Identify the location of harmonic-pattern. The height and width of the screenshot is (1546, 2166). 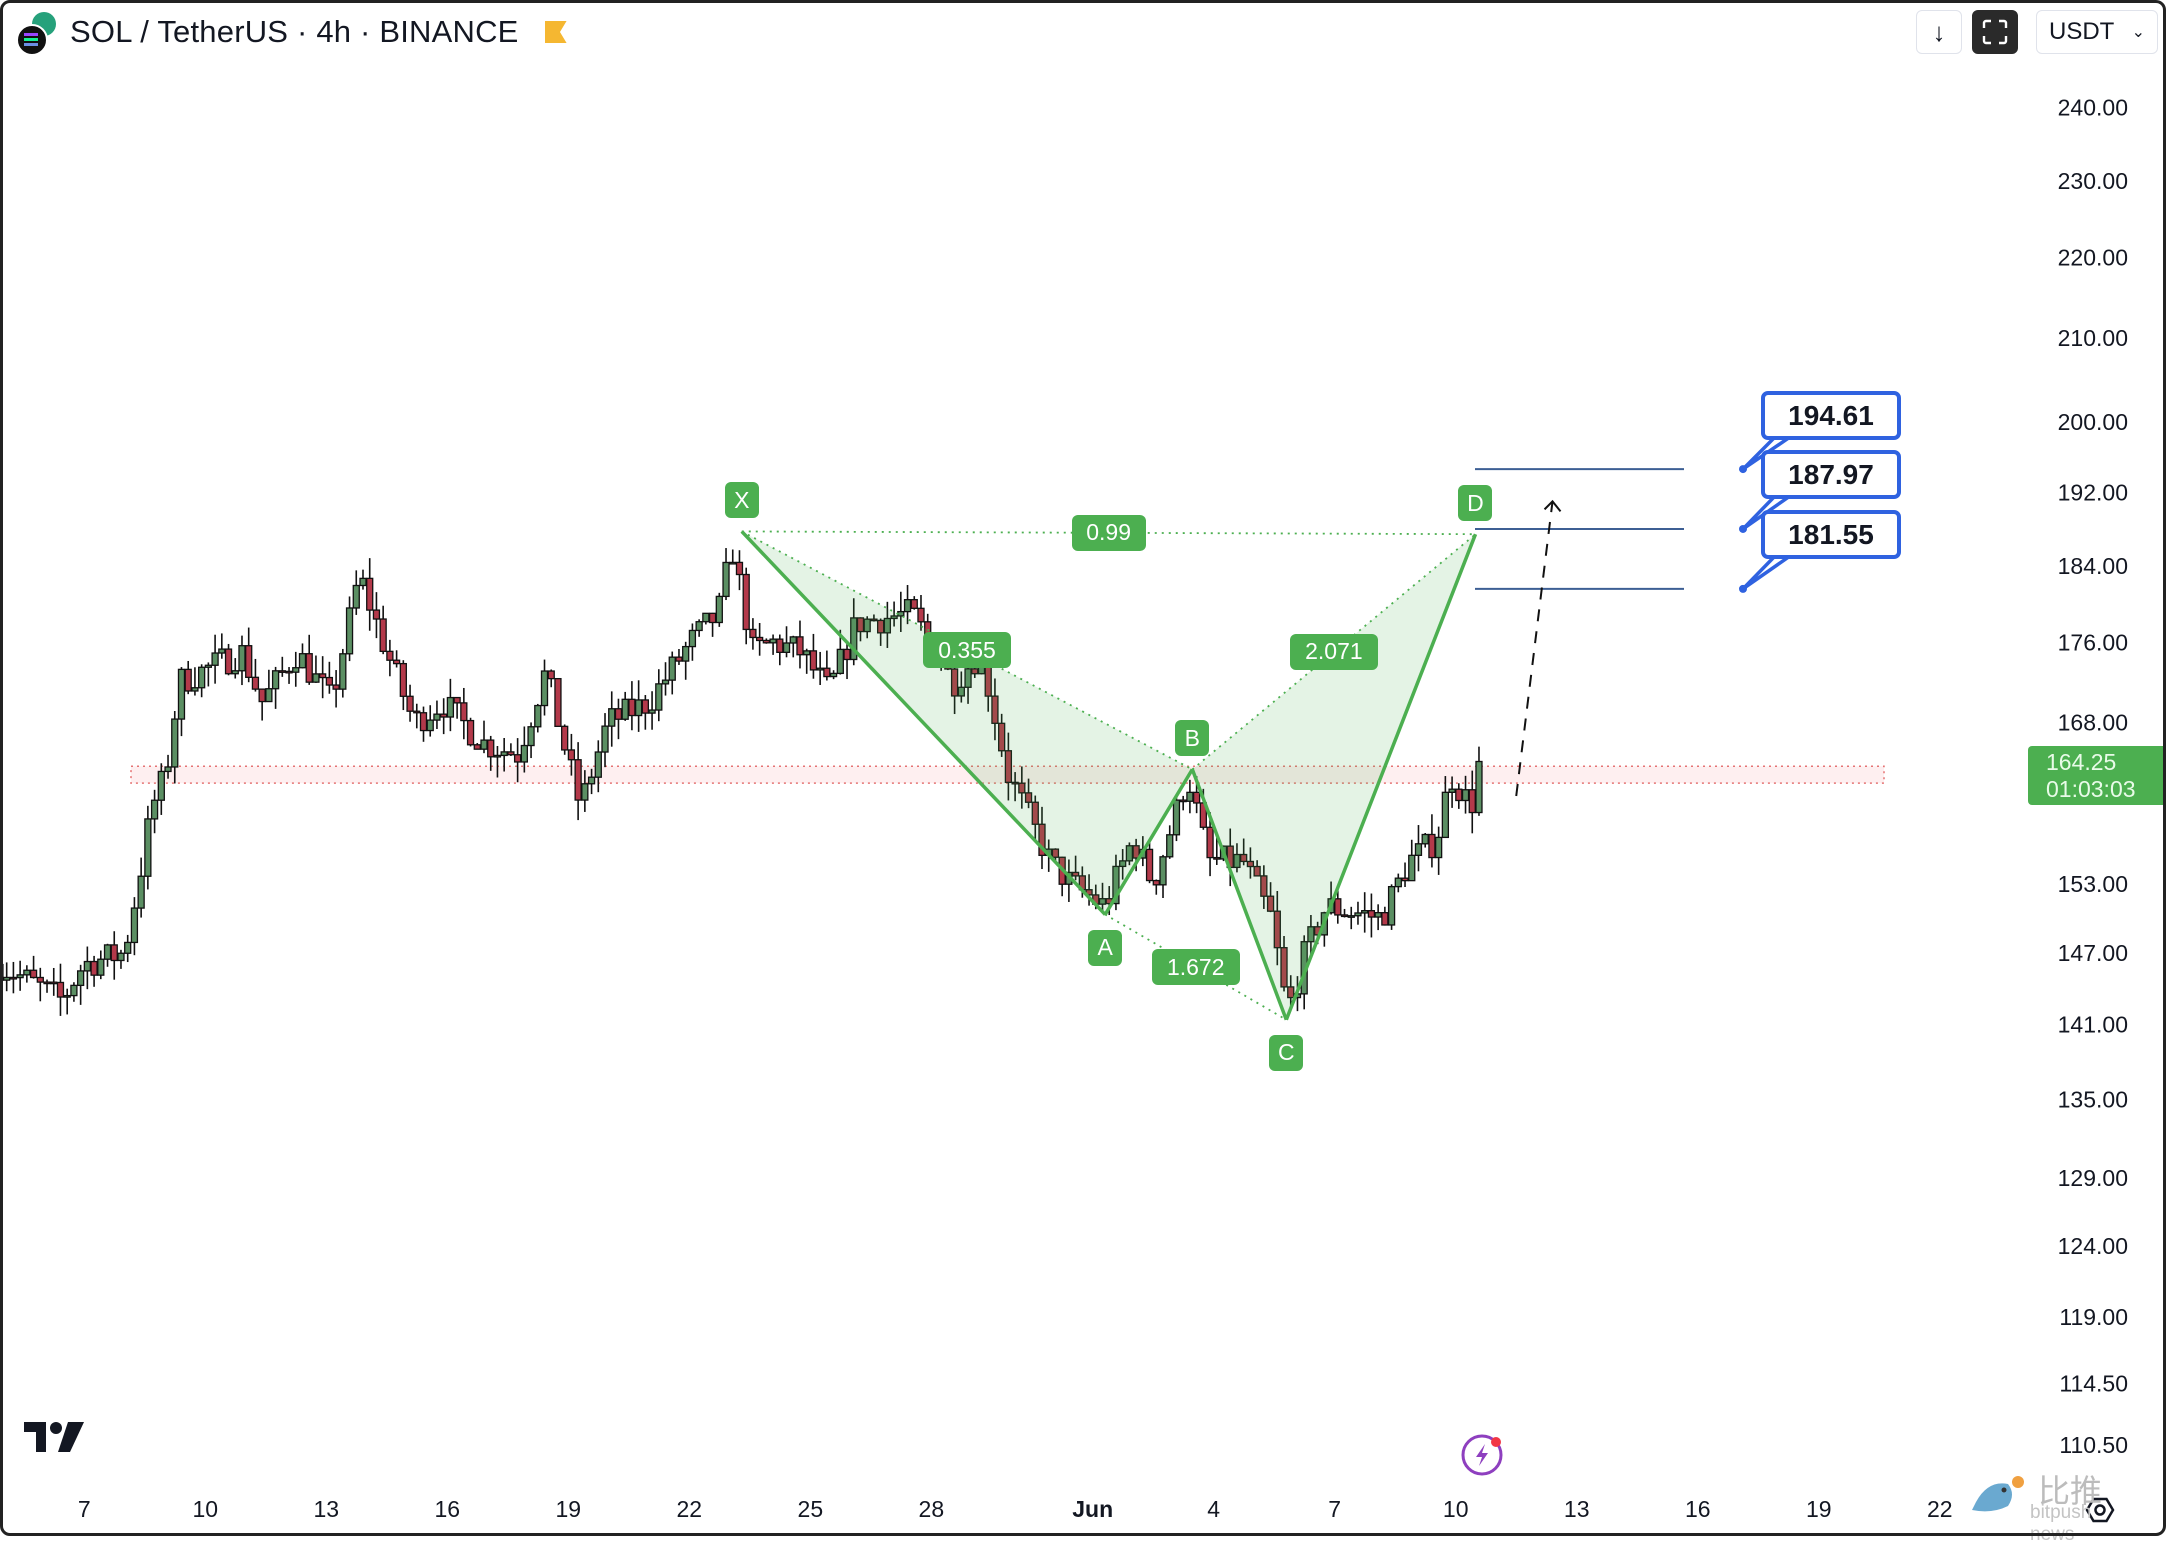
(1109, 775).